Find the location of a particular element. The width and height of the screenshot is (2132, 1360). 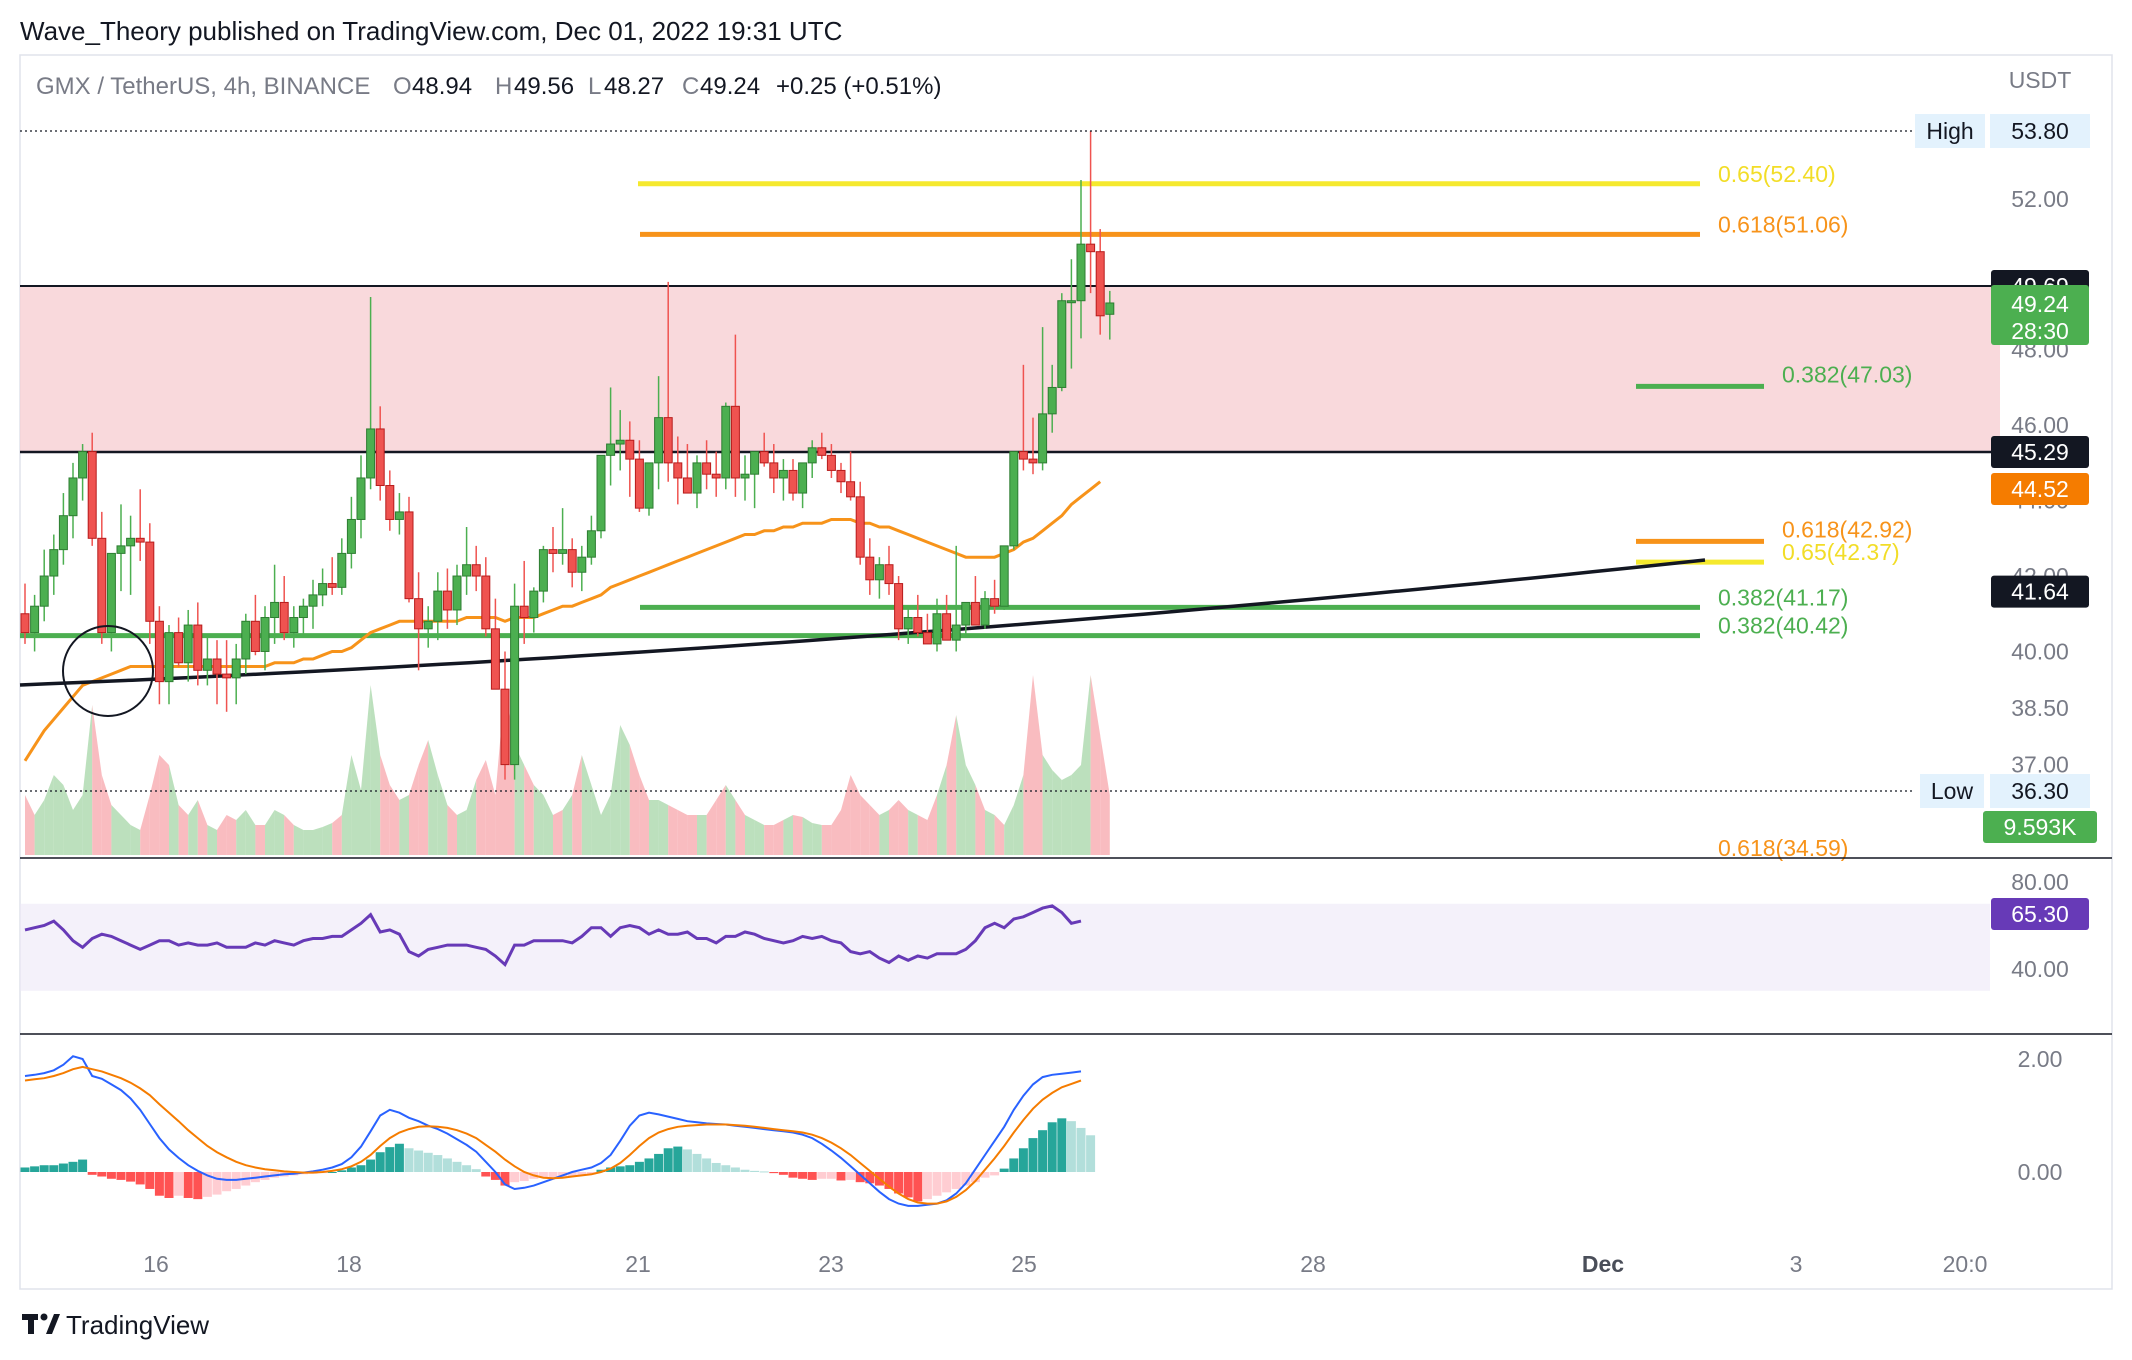

rsi-band is located at coordinates (1005, 947).